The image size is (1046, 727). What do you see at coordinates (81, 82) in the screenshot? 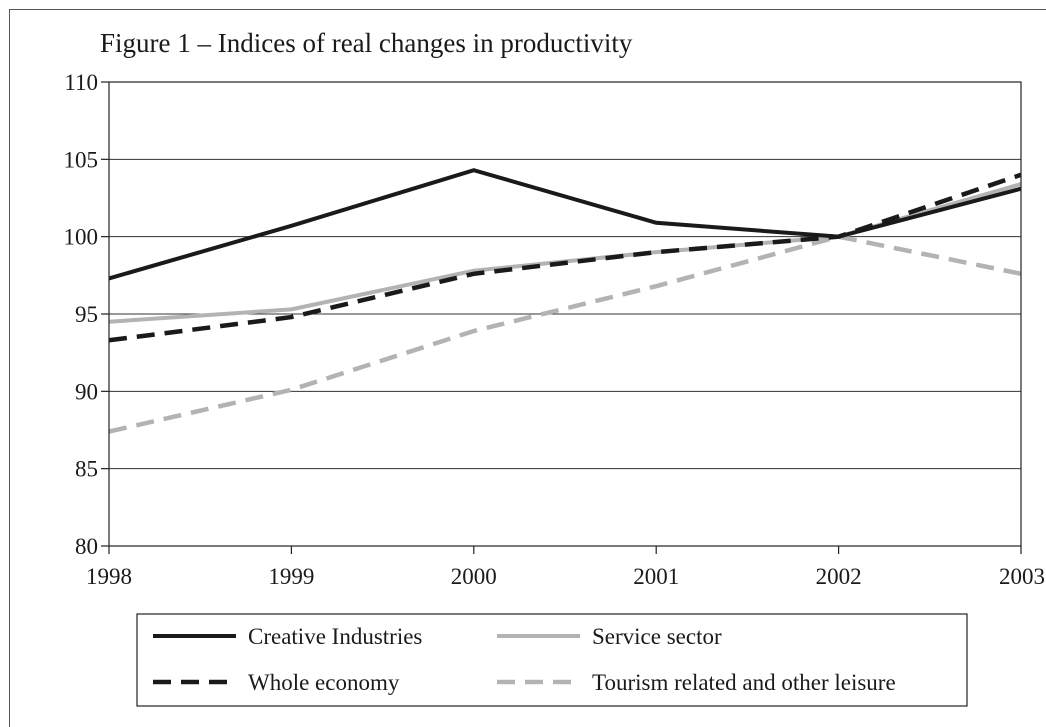
I see `y-tick-label: 110` at bounding box center [81, 82].